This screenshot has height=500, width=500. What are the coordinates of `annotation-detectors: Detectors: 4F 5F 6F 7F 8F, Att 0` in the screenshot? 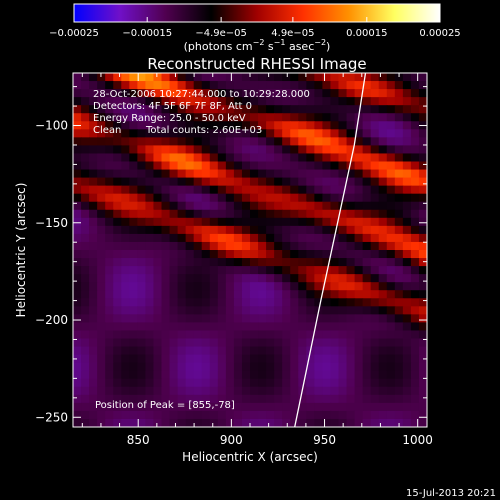 It's located at (172, 106).